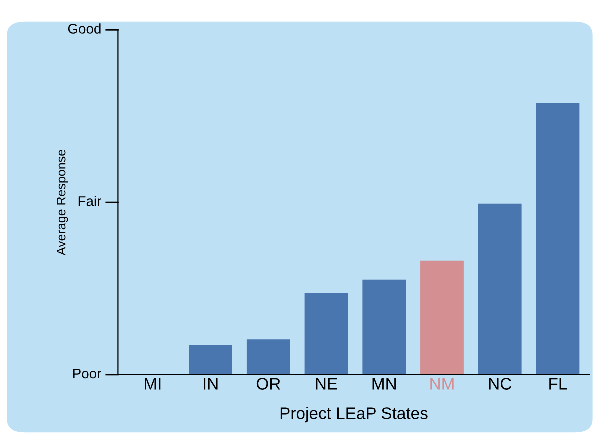 The image size is (600, 437). Describe the element at coordinates (87, 373) in the screenshot. I see `text: Poor` at that location.